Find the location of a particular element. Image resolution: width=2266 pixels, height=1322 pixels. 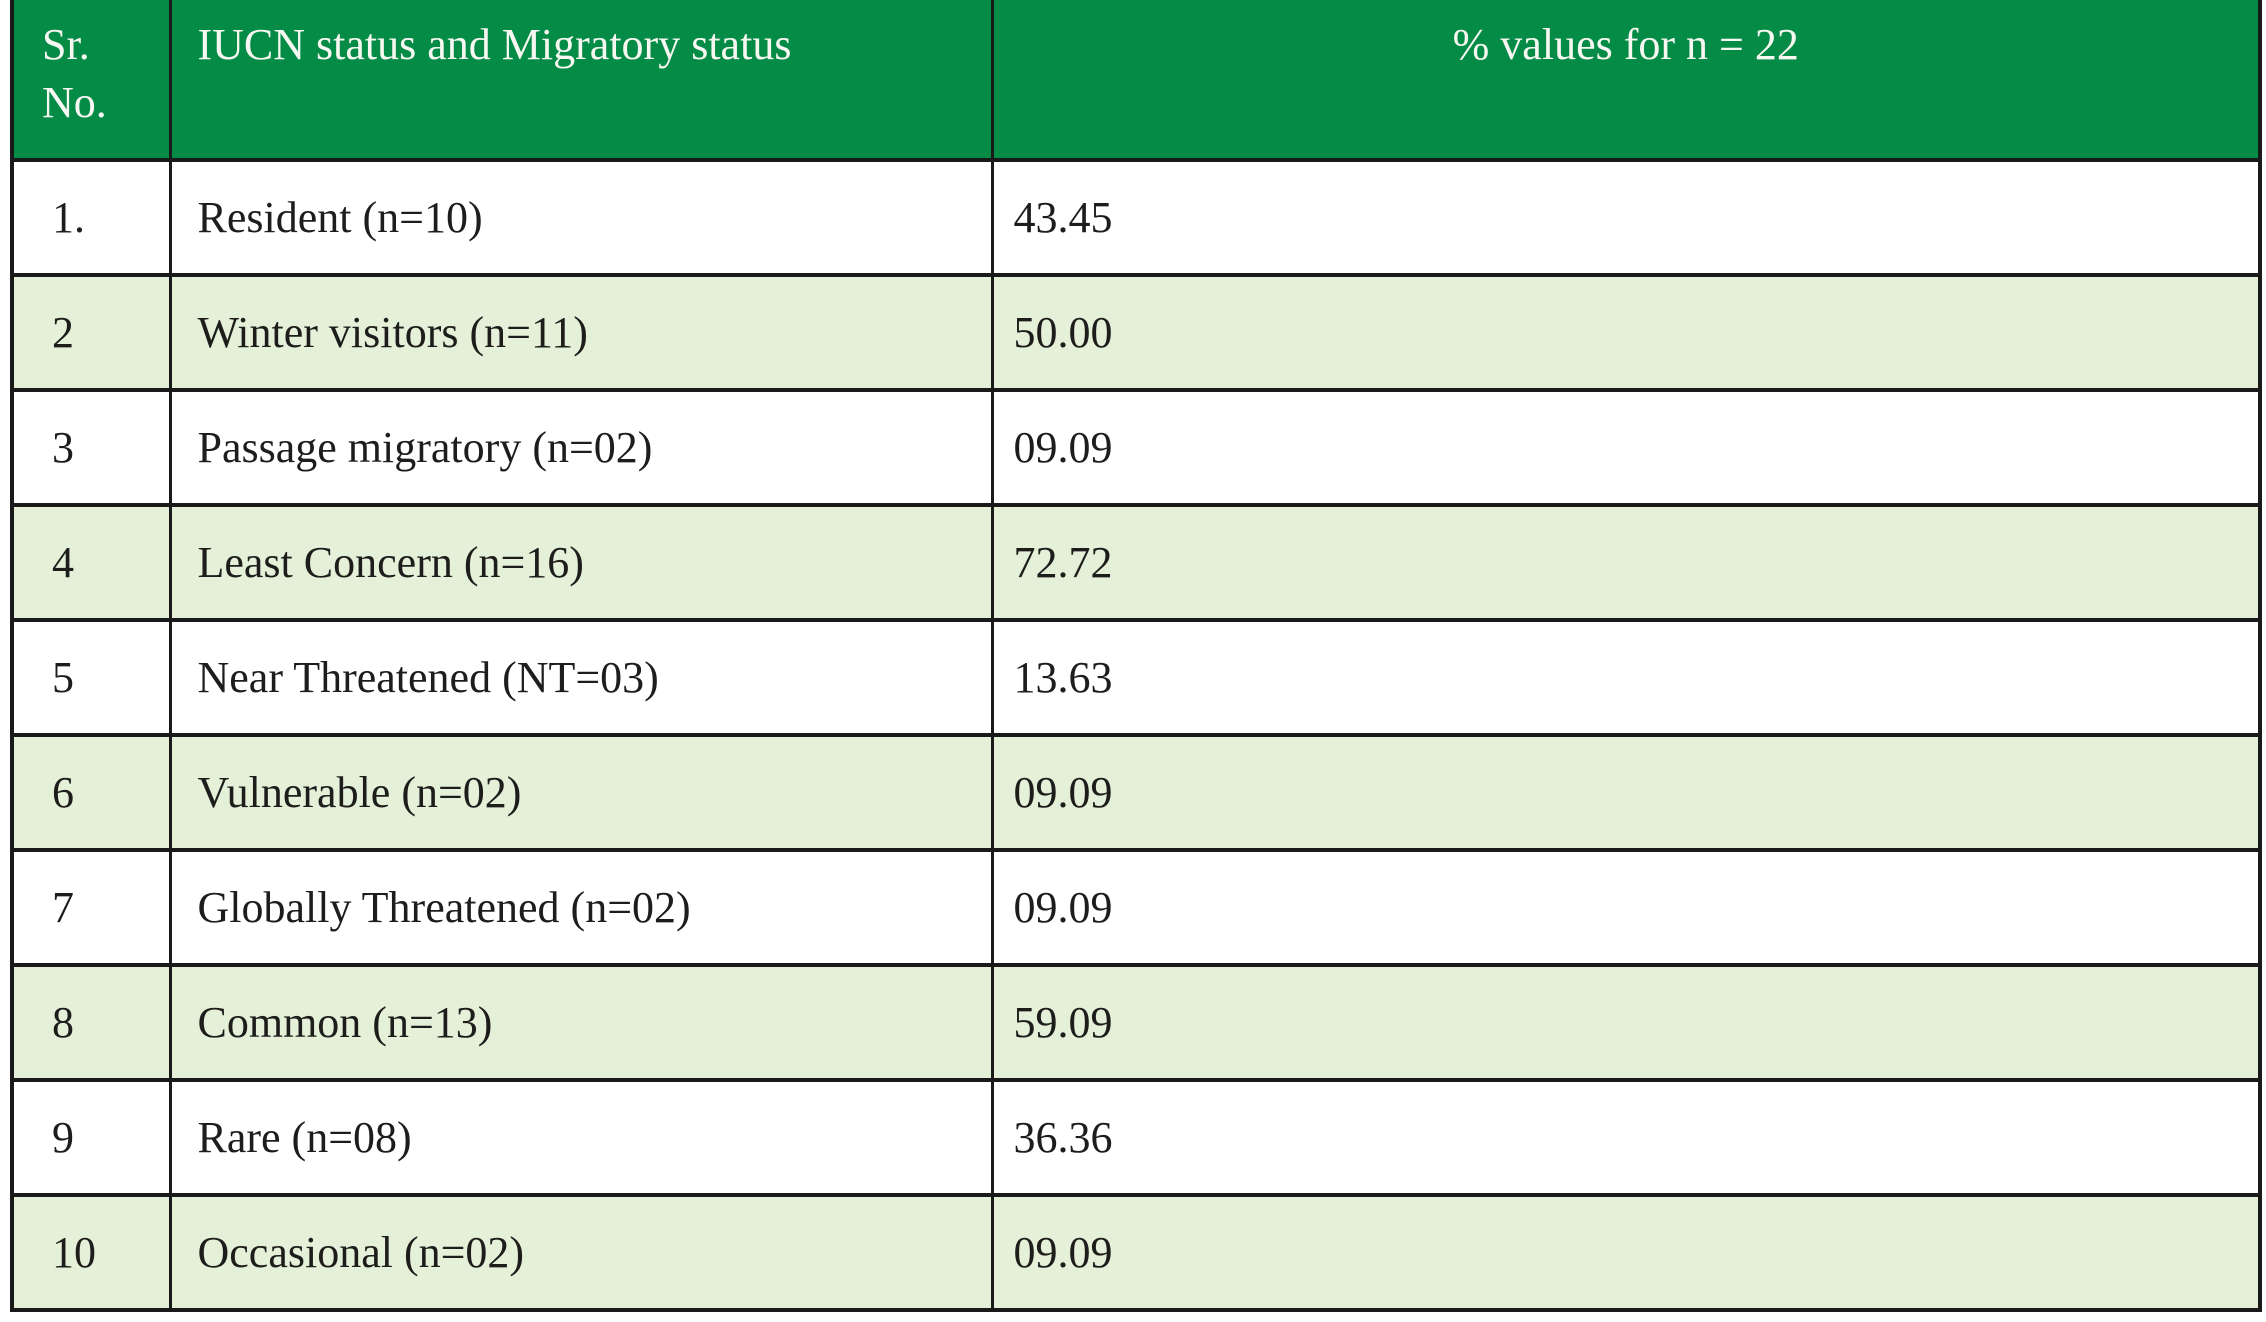

table-row: 7 Globally Threatened (n=02) 09.09 is located at coordinates (1136, 907).